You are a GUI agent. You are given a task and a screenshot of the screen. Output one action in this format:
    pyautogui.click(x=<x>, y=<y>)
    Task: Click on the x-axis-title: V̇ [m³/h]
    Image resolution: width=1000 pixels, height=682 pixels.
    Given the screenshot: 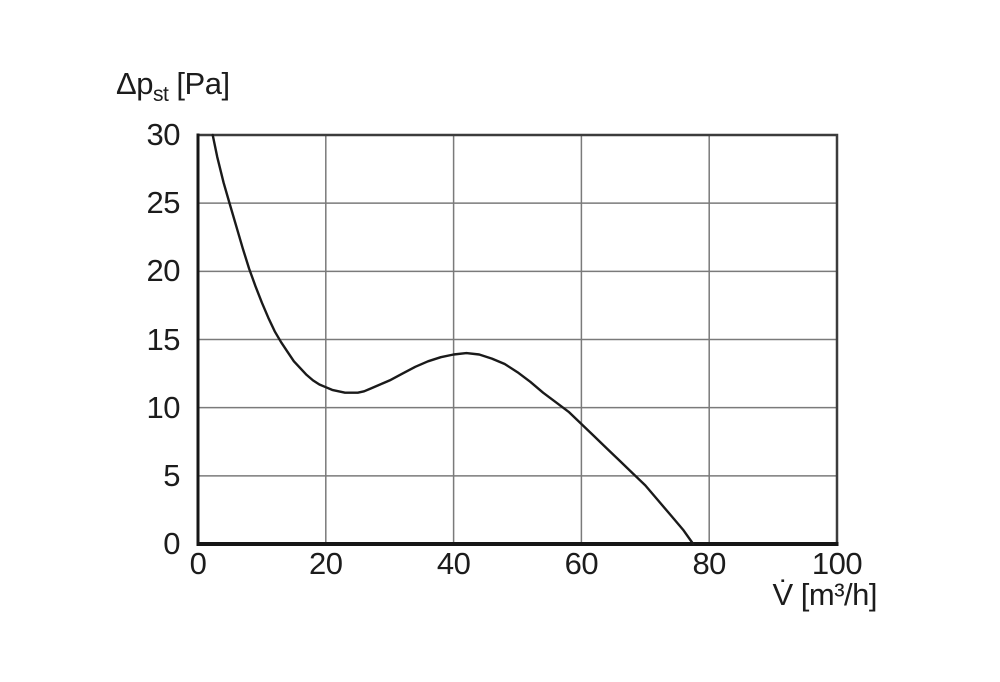 What is the action you would take?
    pyautogui.click(x=787, y=595)
    